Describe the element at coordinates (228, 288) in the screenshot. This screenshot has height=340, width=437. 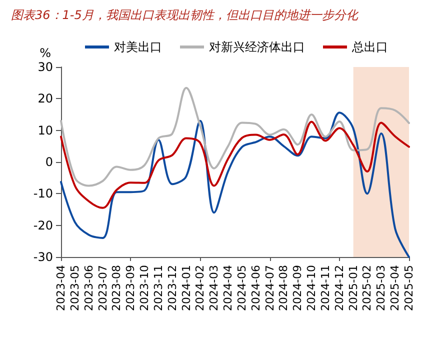
I see `x-tick-label: 2024-04` at that location.